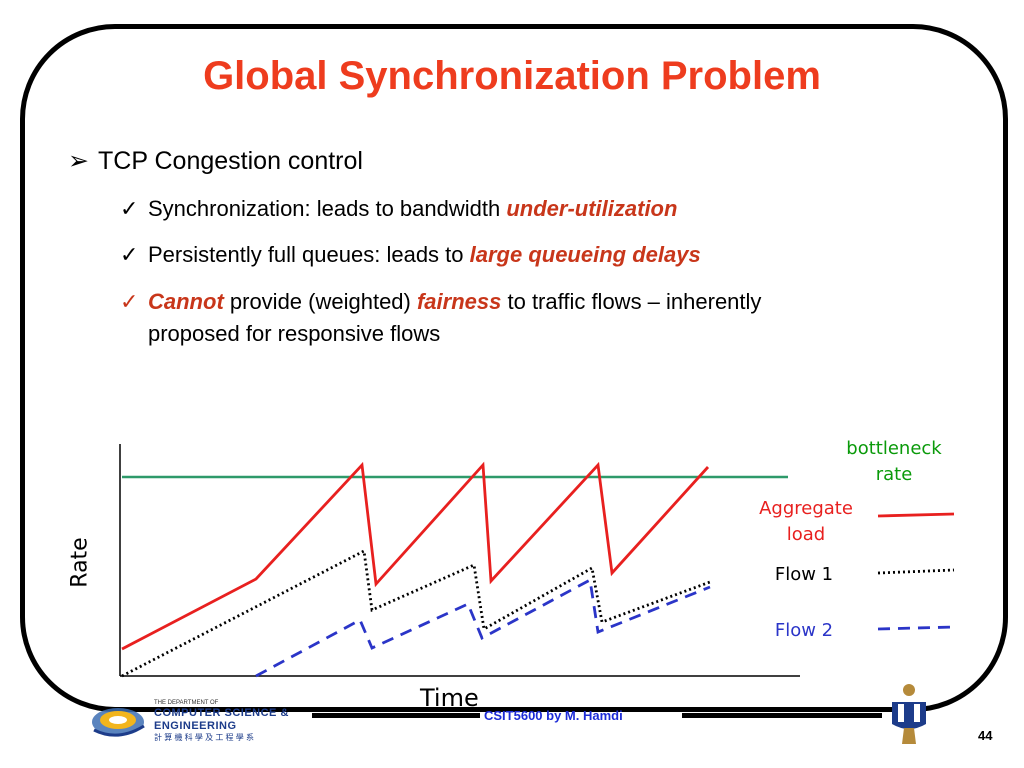 Image resolution: width=1024 pixels, height=768 pixels. What do you see at coordinates (186, 301) in the screenshot?
I see `sub-bullet-3-emphasis-1: Cannot` at bounding box center [186, 301].